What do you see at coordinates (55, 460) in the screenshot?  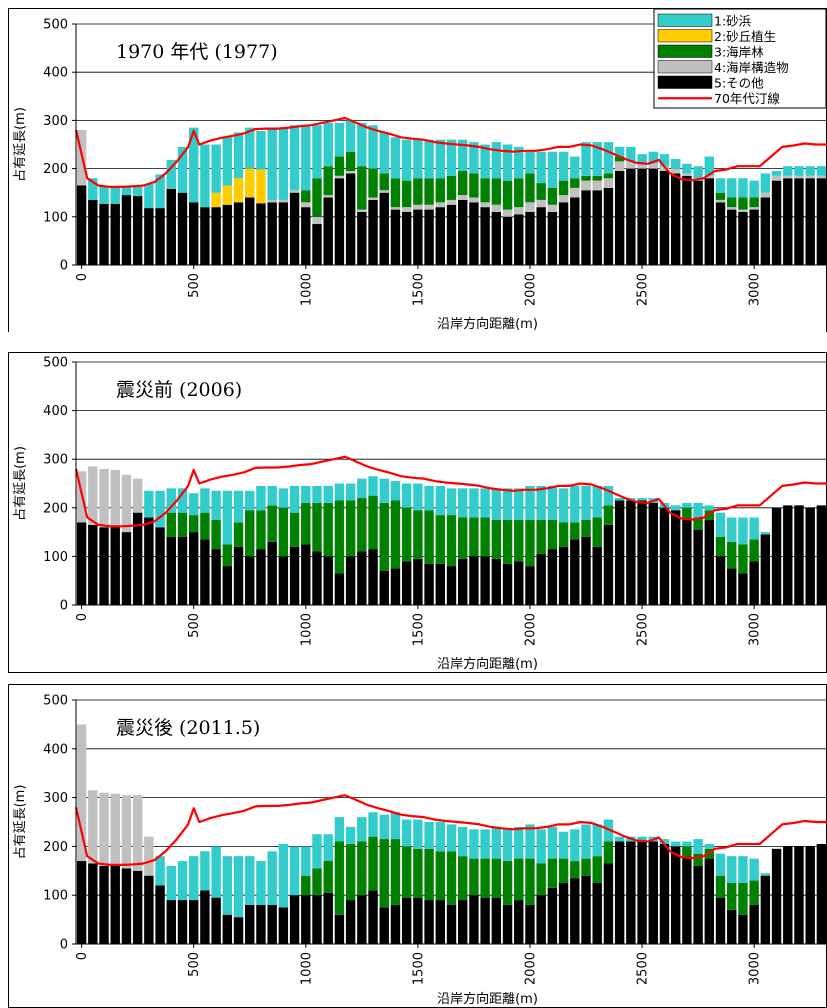 I see `y-tick-label: 300` at bounding box center [55, 460].